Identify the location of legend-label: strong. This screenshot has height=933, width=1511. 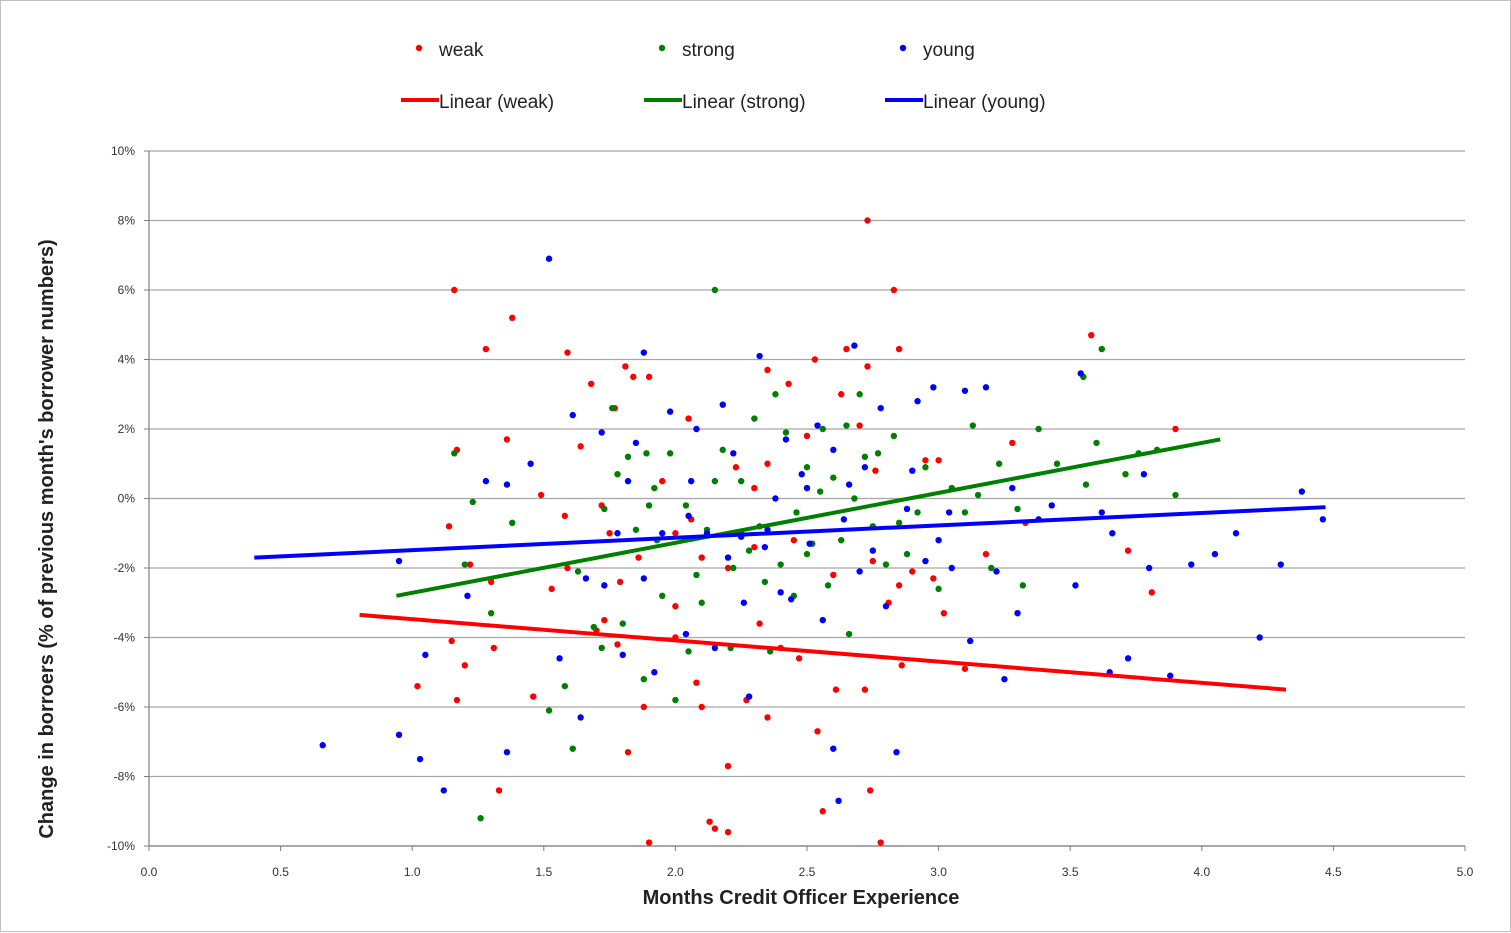
(708, 50).